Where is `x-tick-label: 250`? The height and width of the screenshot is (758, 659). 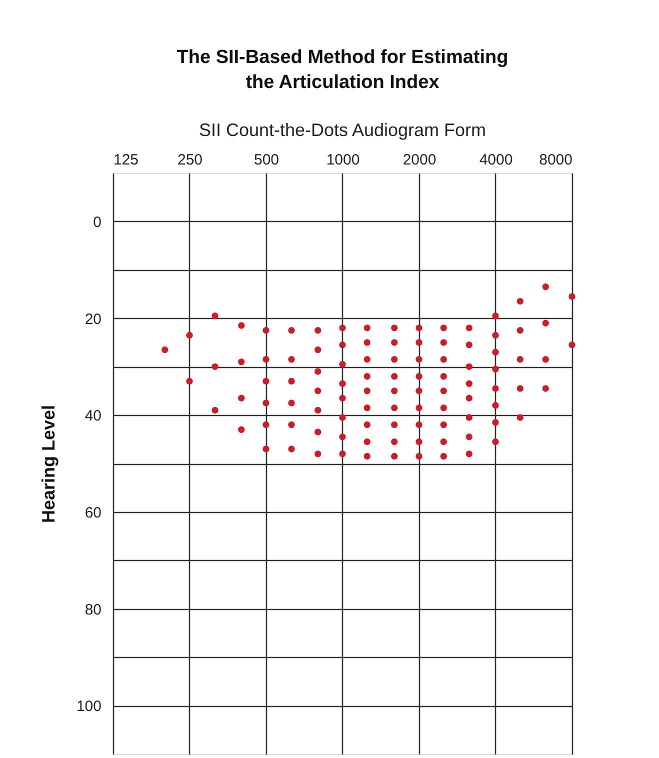
x-tick-label: 250 is located at coordinates (190, 160).